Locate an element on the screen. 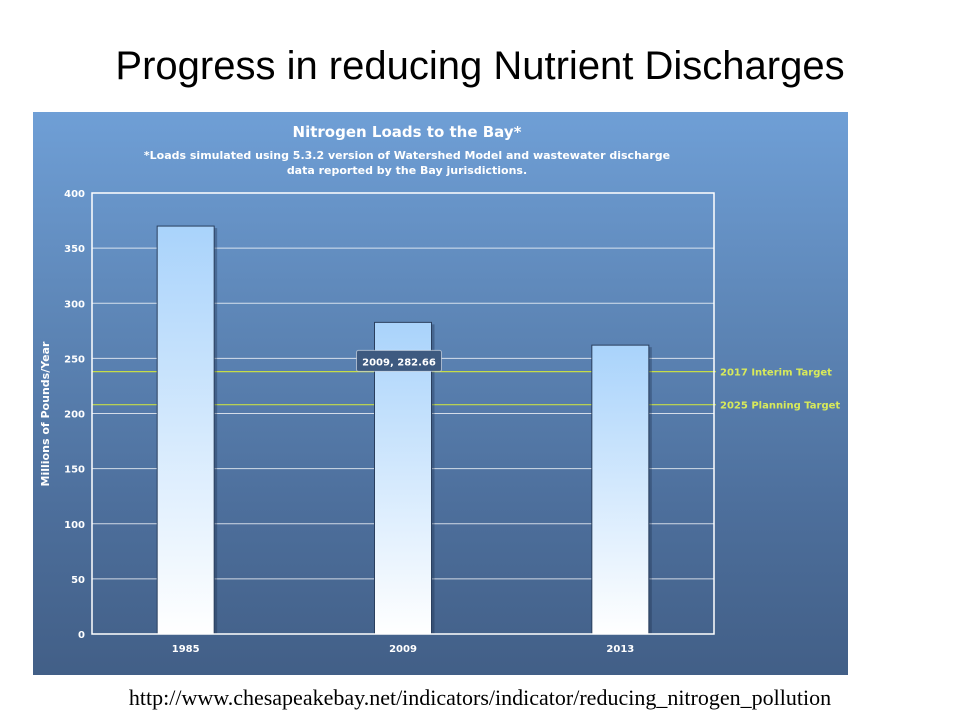  target-label: 2017 Interim Target is located at coordinates (776, 373).